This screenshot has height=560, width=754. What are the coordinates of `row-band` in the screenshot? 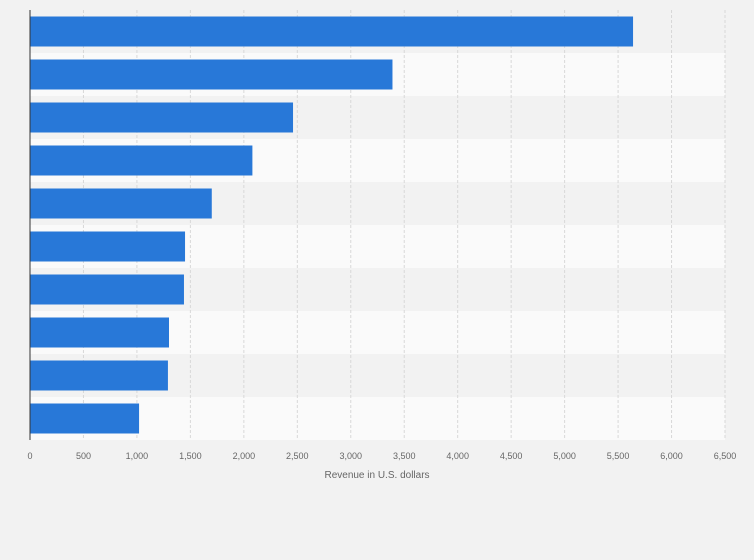 It's located at (377, 418).